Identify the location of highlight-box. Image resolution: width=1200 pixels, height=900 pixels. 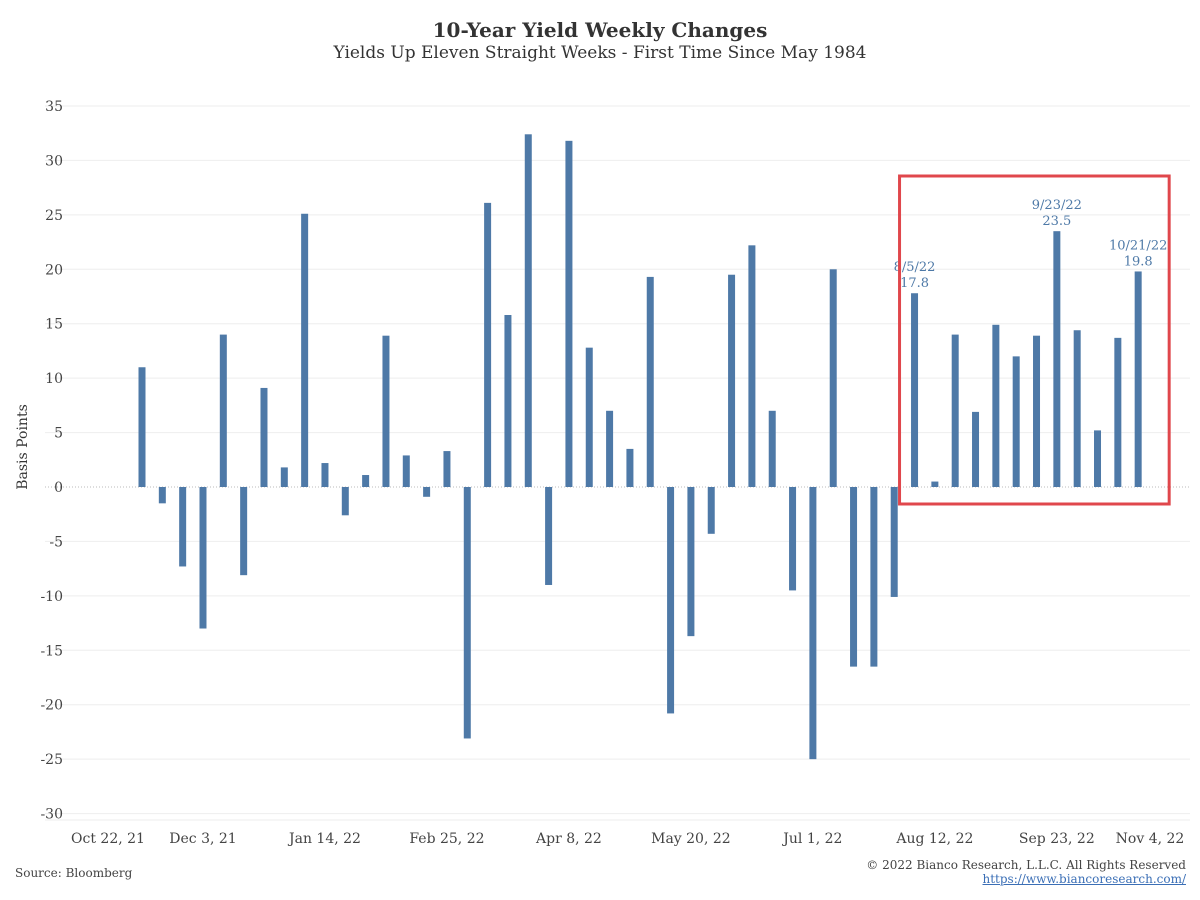
(1034, 340).